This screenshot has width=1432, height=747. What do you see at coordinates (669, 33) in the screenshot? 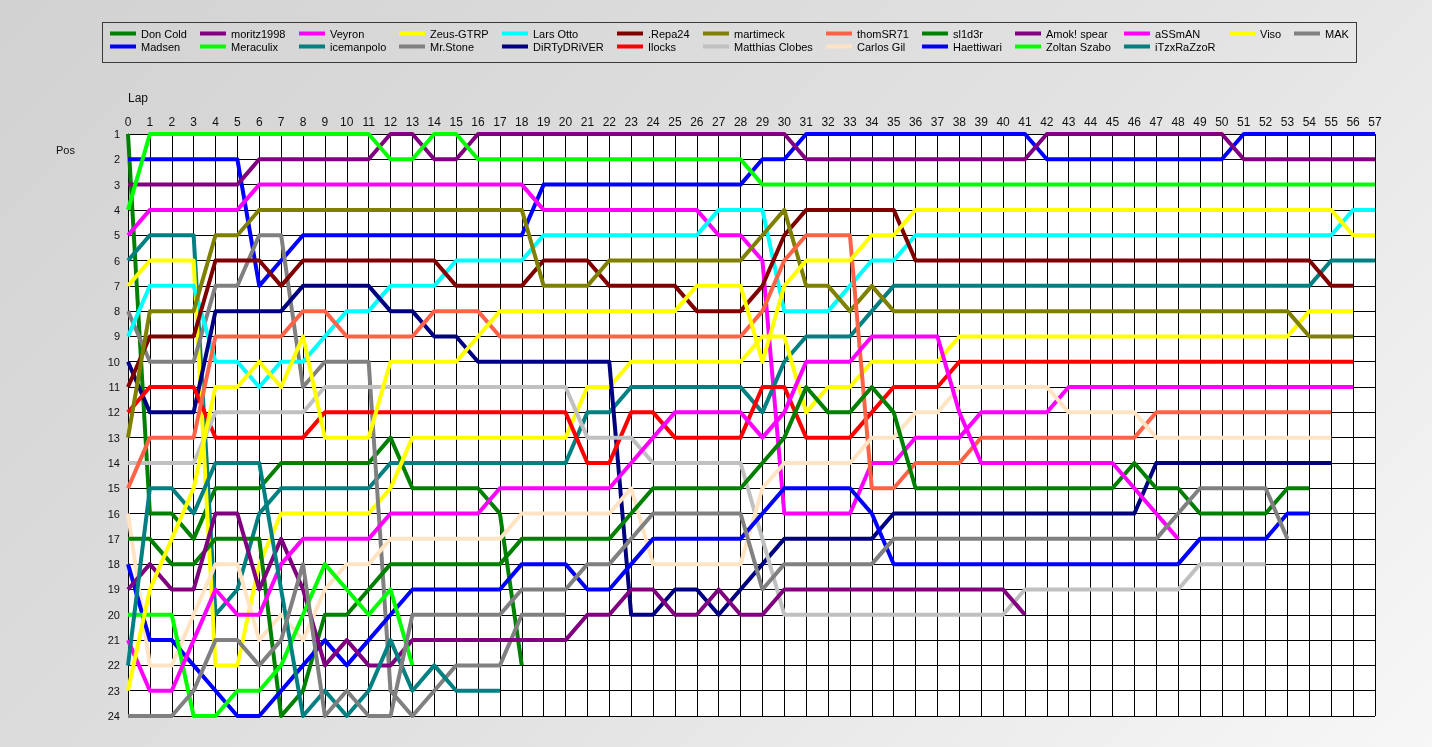
I see `legend-label: .Repa24` at bounding box center [669, 33].